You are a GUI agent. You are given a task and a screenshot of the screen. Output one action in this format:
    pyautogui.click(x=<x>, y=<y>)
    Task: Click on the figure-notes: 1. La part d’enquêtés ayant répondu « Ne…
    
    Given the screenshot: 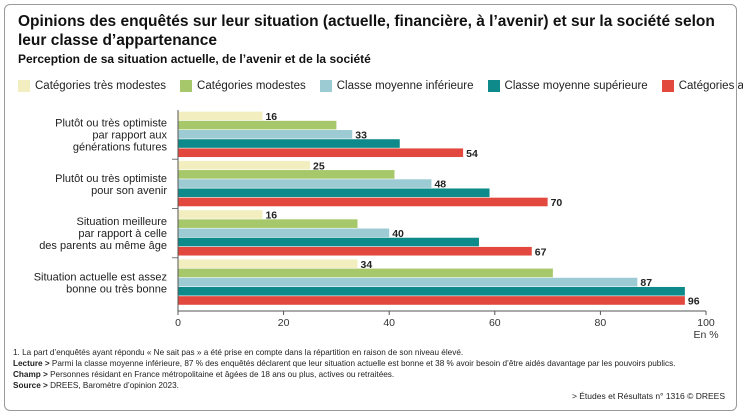 What is the action you would take?
    pyautogui.click(x=344, y=369)
    